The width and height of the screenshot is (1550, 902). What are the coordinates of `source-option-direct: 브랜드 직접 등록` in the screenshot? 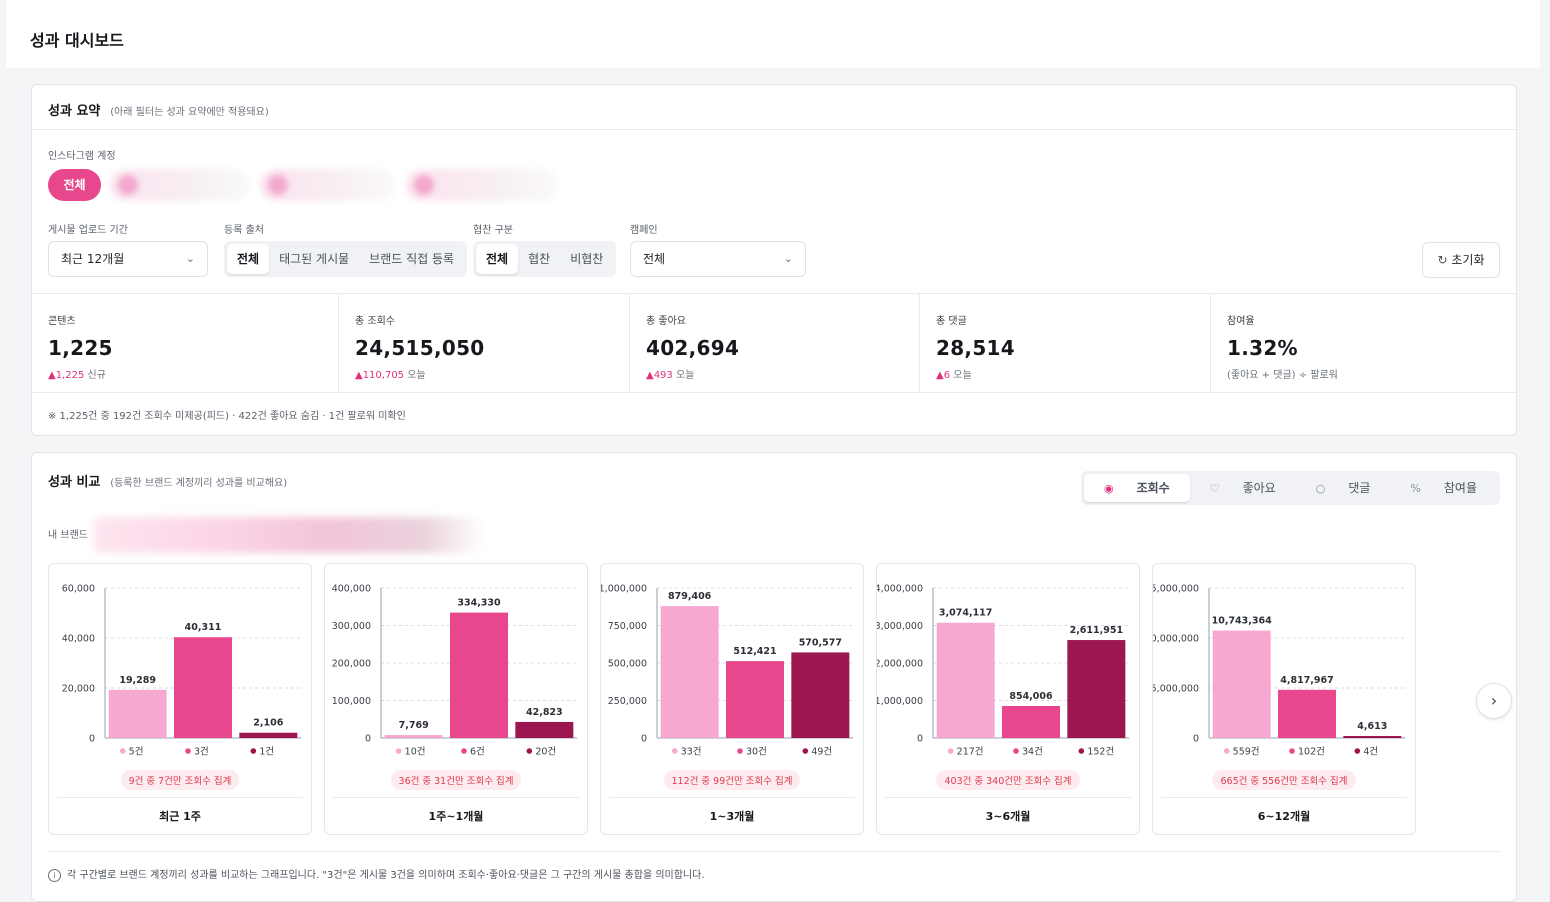 It's located at (412, 259).